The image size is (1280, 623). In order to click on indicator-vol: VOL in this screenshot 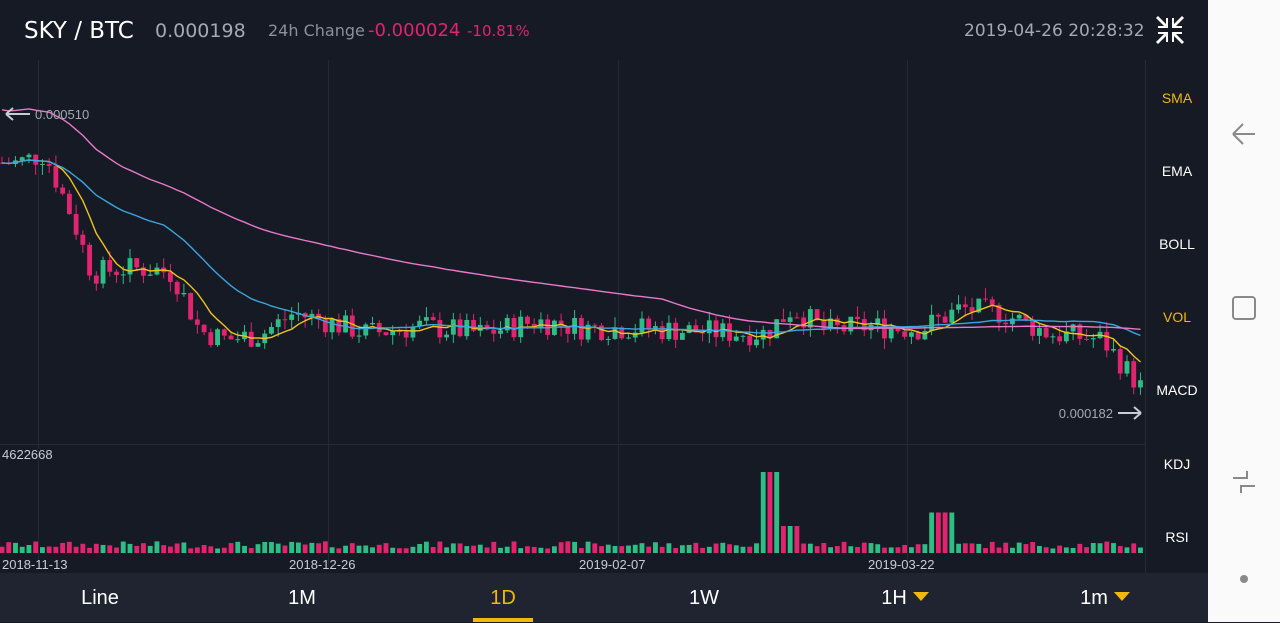, I will do `click(1176, 317)`.